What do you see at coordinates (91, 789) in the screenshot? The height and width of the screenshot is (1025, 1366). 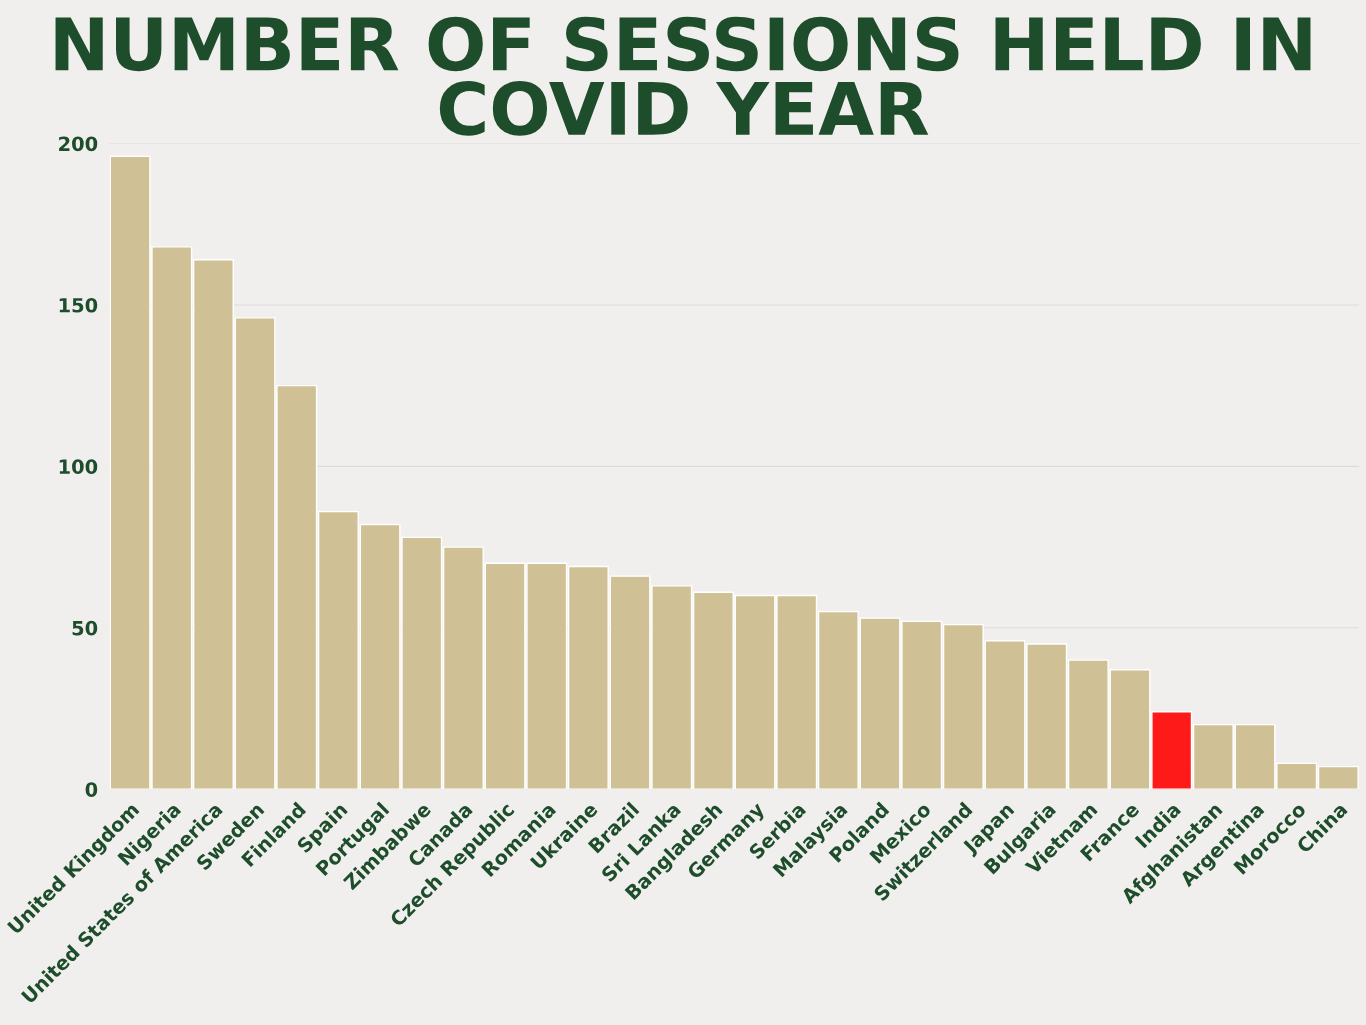 I see `y-tick-label: 0` at bounding box center [91, 789].